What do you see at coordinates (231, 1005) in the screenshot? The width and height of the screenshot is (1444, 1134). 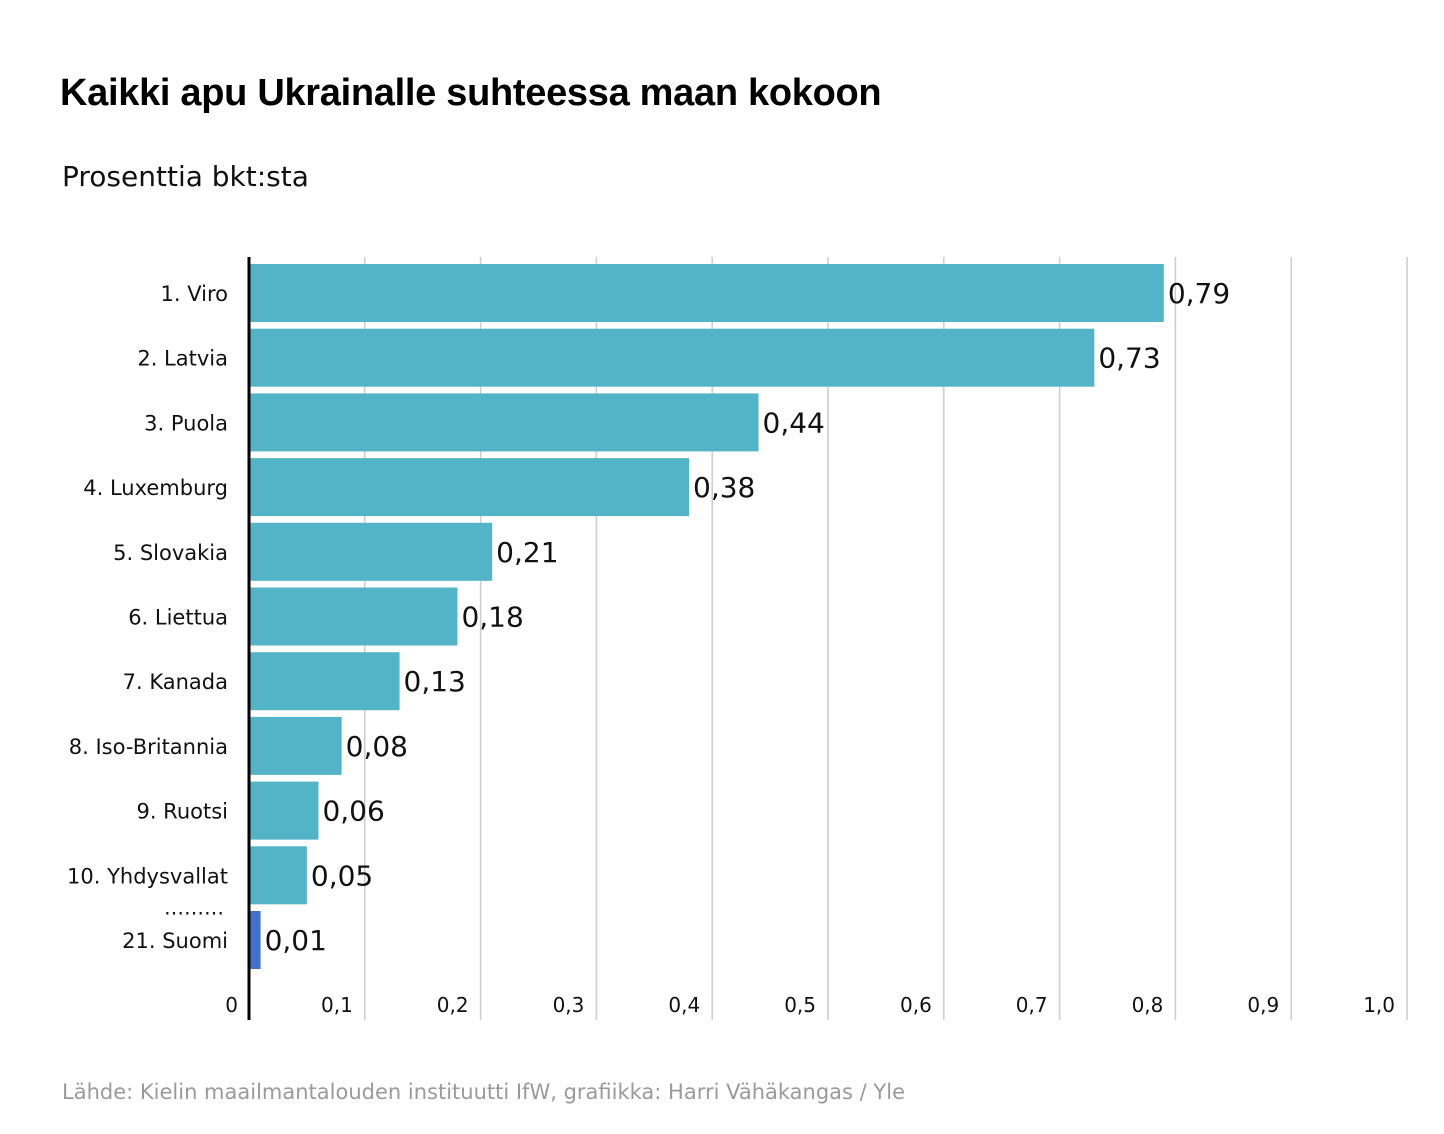 I see `x-tick-label: 0` at bounding box center [231, 1005].